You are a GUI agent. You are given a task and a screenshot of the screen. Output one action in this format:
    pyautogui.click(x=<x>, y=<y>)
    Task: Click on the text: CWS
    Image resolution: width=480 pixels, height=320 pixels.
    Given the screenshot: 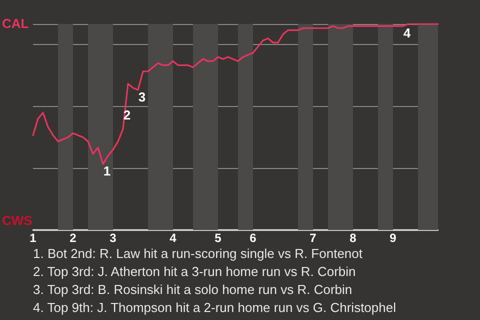 What is the action you would take?
    pyautogui.click(x=17, y=220)
    